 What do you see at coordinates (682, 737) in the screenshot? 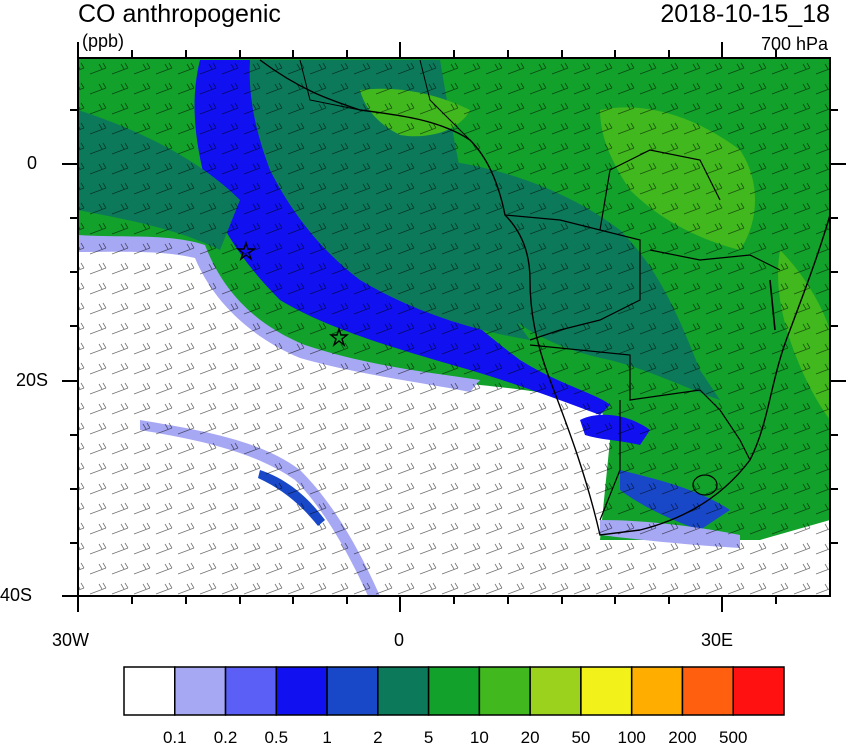
I see `colorbar-label: 200` at bounding box center [682, 737].